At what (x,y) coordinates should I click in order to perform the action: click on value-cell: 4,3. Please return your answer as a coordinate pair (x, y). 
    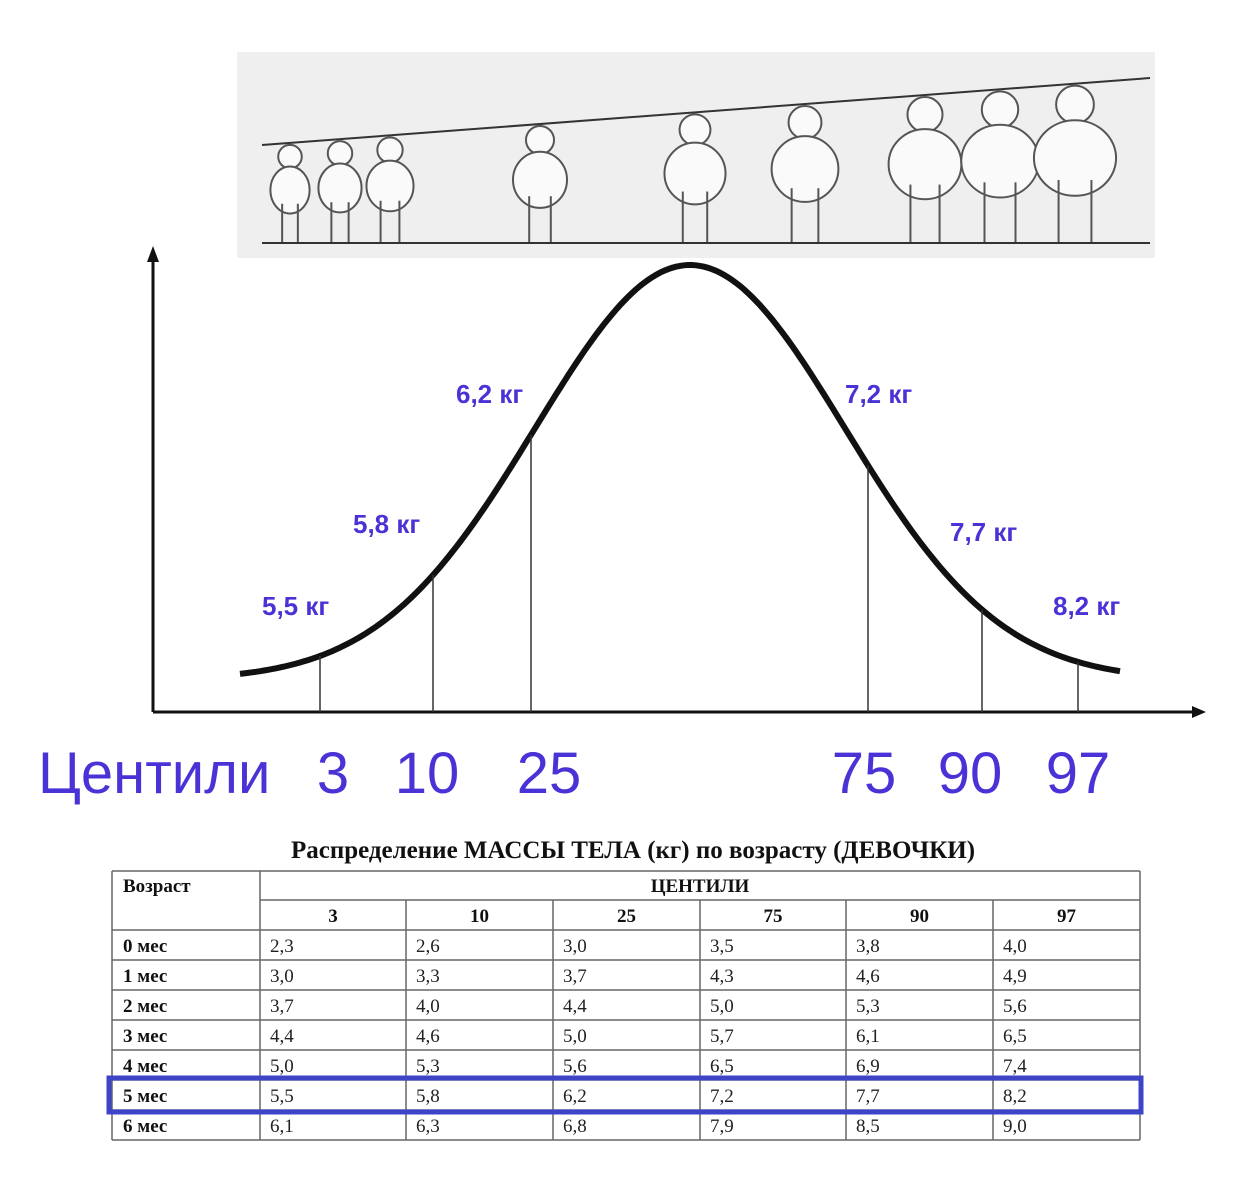
    Looking at the image, I should click on (722, 976).